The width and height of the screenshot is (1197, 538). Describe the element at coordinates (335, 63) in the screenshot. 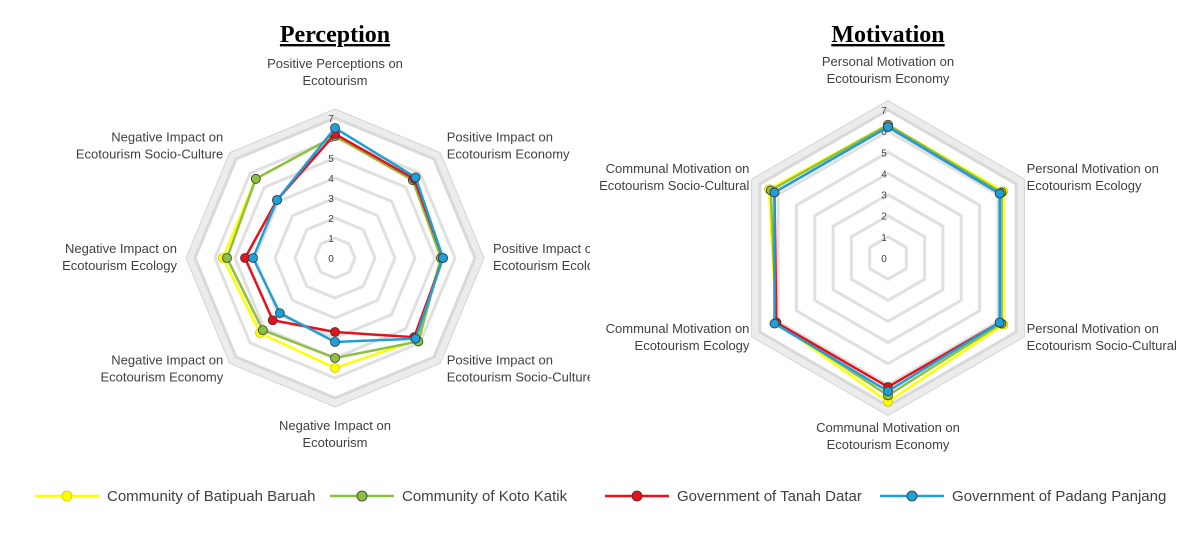

I see `category-label: Positive Perceptions on` at that location.